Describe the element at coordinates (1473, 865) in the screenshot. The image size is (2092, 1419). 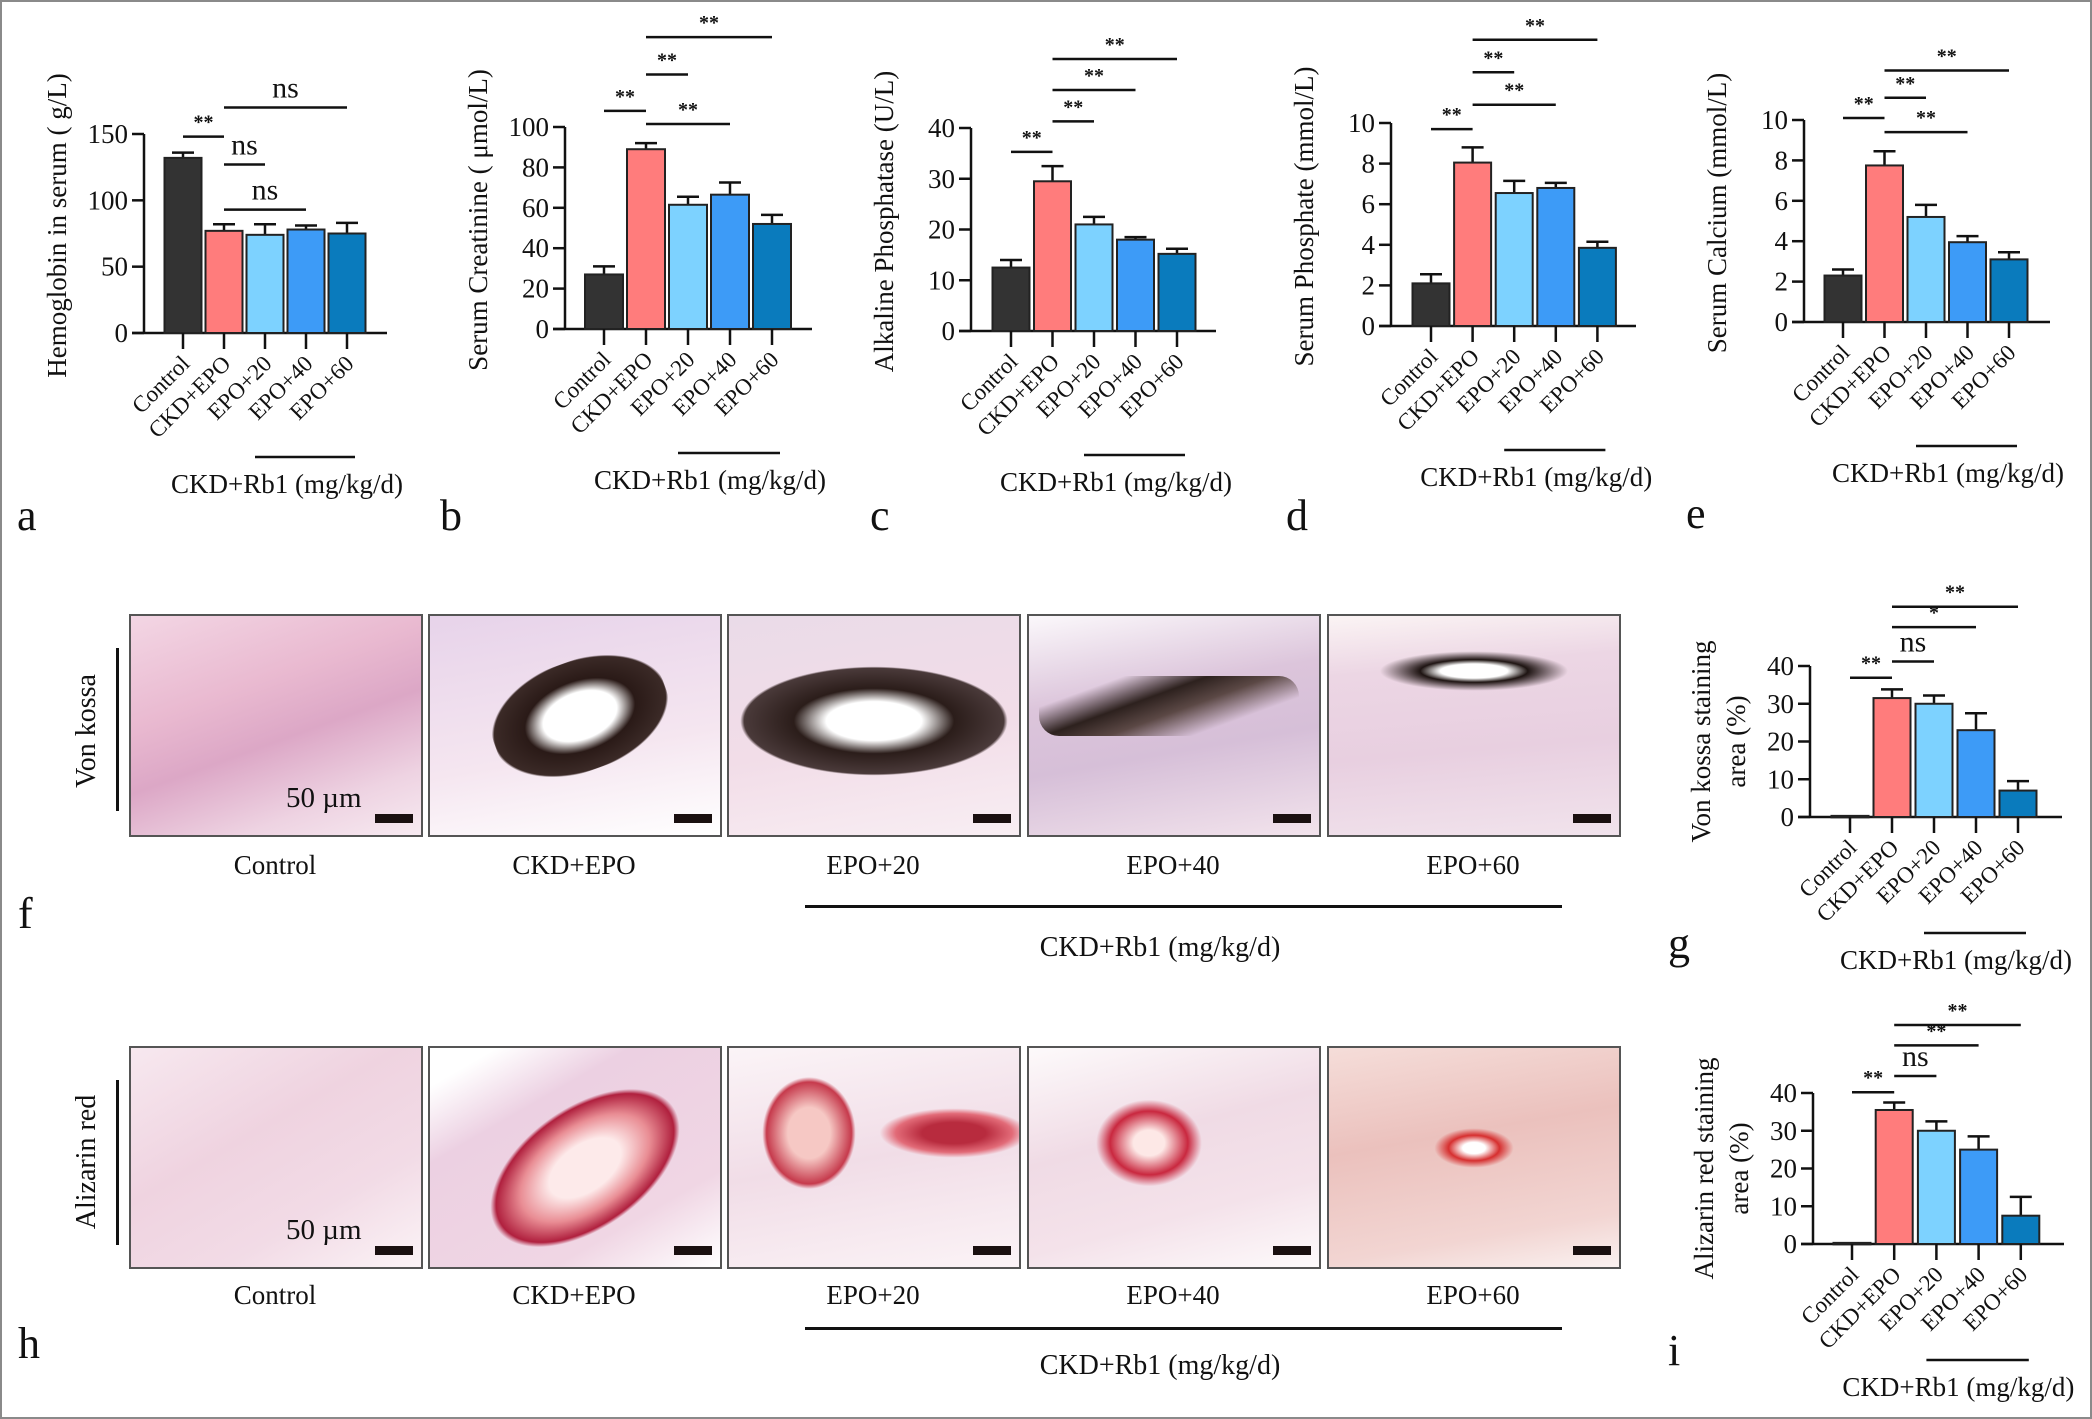
I see `histology-label: EPO+60` at that location.